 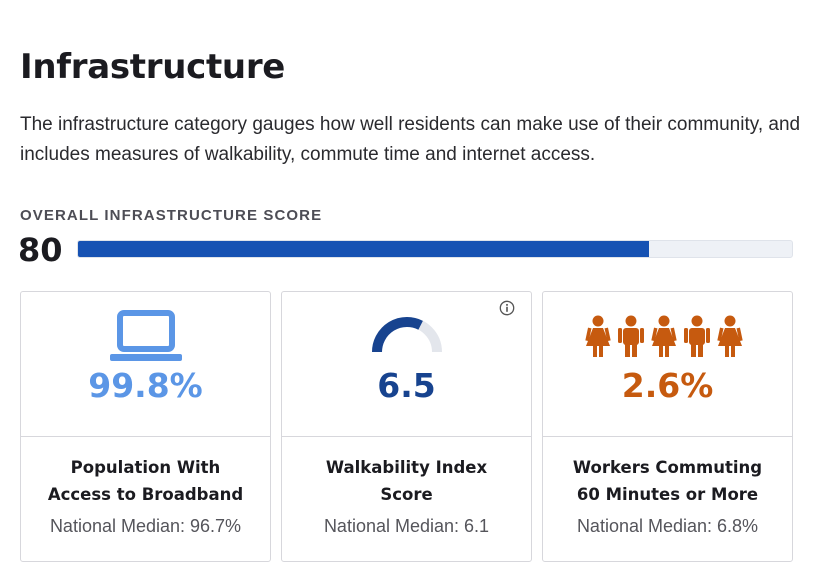 I want to click on commute-metric-title: Workers Commuting 60 Minutes or More, so click(x=667, y=481).